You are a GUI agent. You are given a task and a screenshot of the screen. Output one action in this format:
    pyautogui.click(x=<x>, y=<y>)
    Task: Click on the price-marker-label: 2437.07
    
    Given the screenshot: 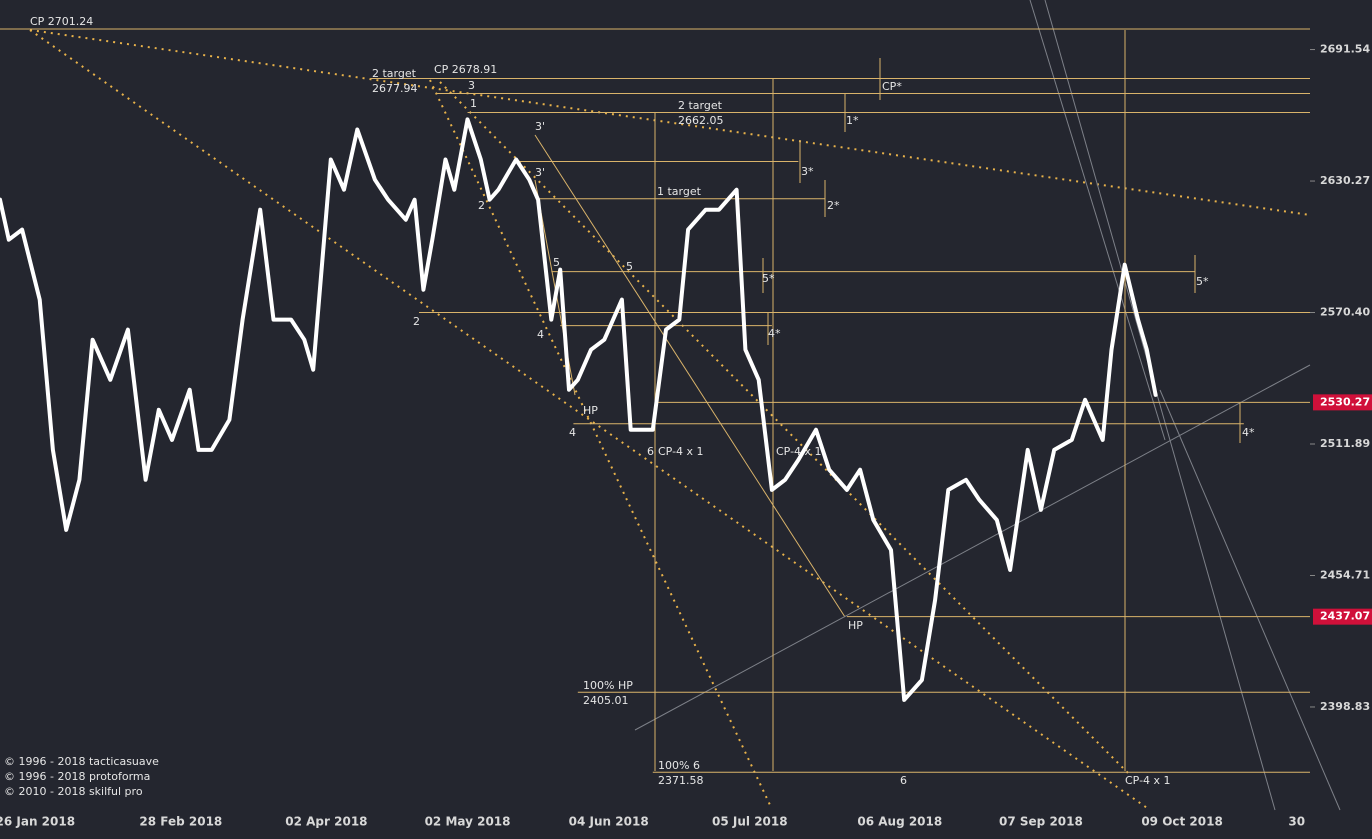 What is the action you would take?
    pyautogui.click(x=1345, y=616)
    